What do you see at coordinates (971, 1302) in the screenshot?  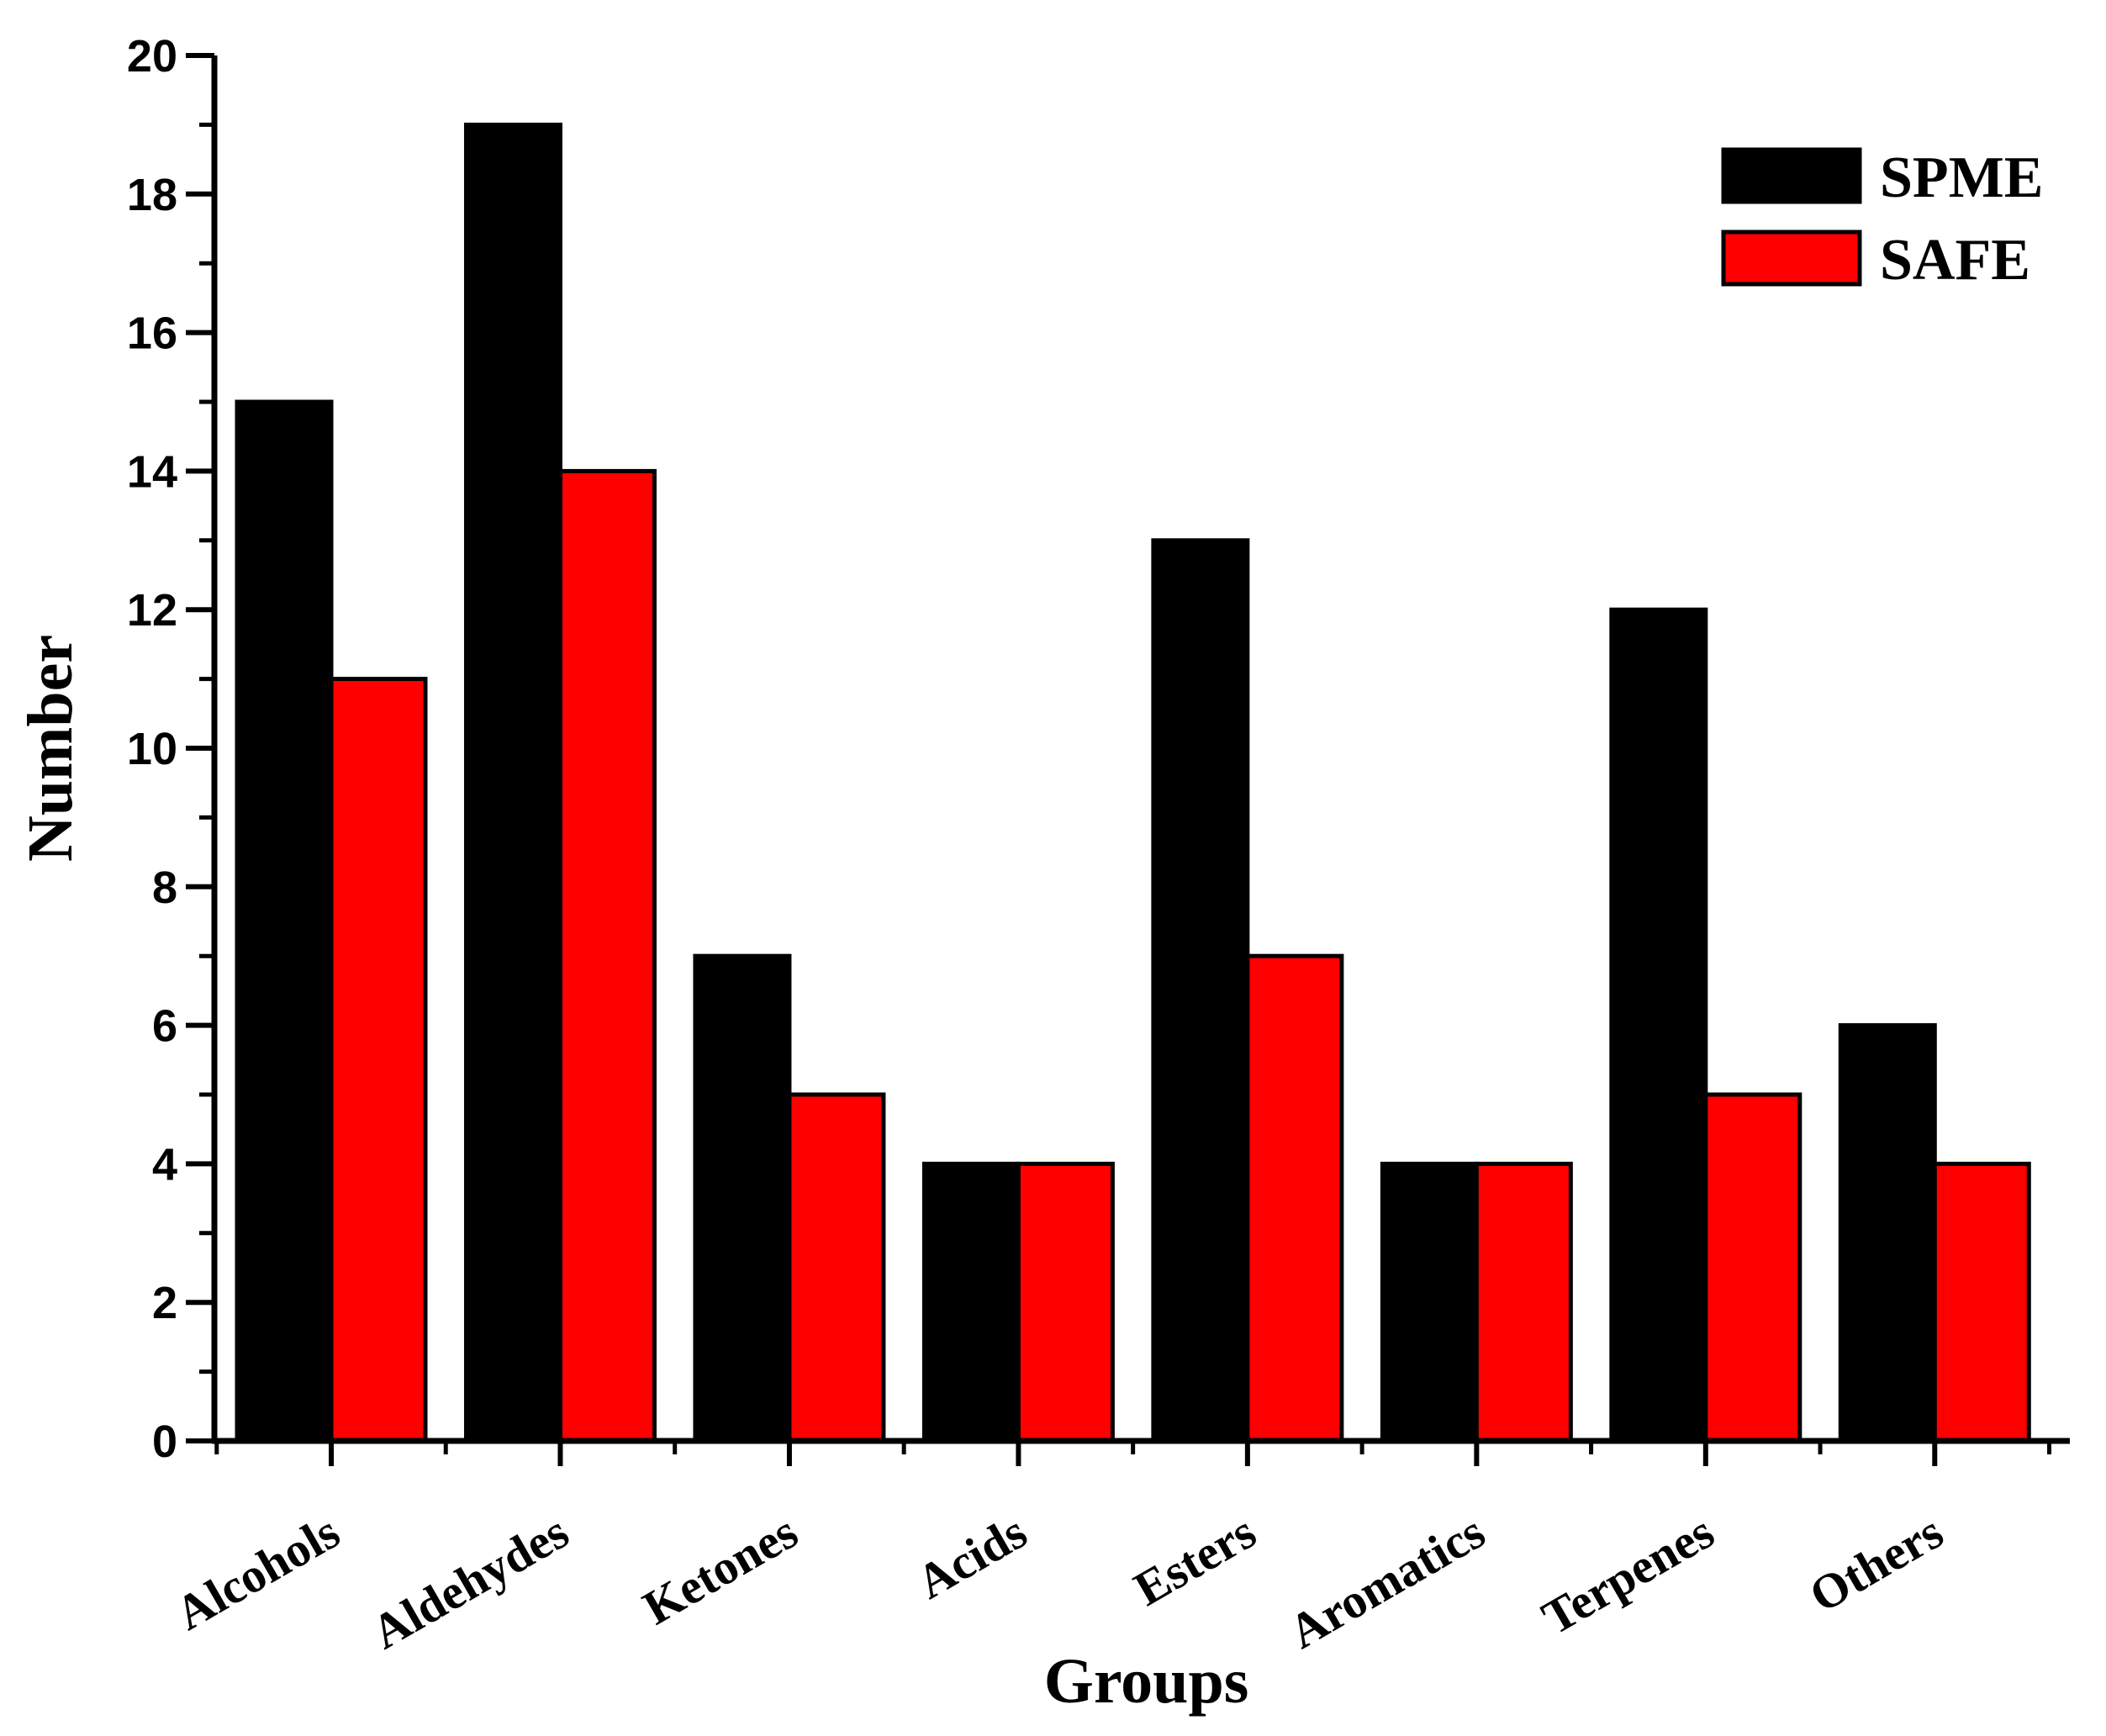 I see `bar-spme-acids` at bounding box center [971, 1302].